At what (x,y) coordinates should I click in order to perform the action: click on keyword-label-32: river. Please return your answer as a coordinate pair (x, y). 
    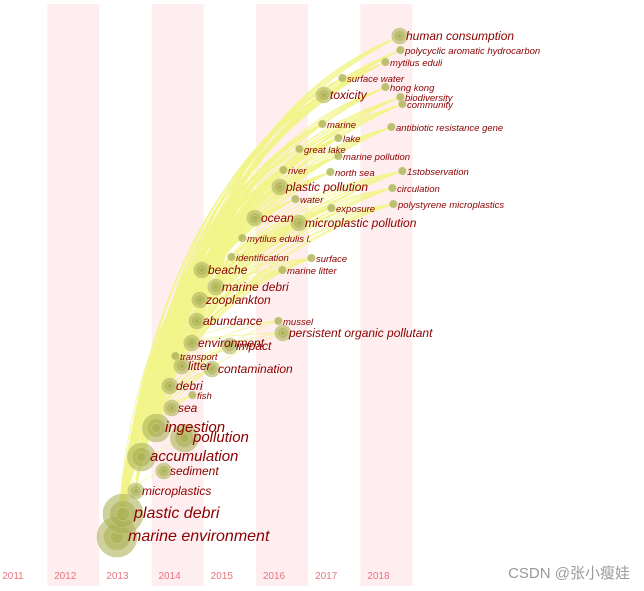
    Looking at the image, I should click on (297, 171).